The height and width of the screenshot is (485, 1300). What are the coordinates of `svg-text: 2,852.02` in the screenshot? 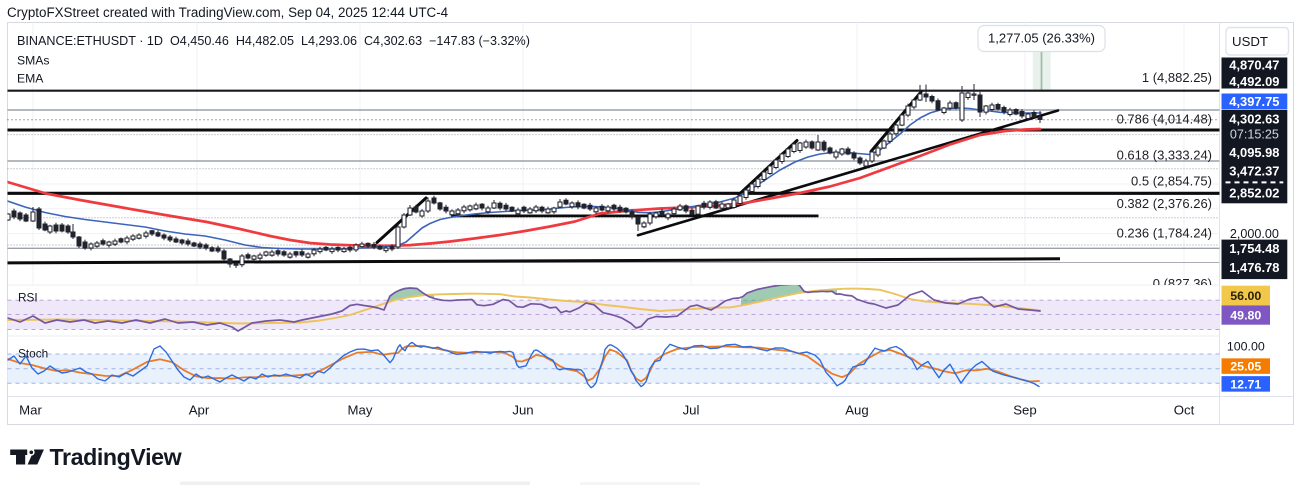 It's located at (1254, 193).